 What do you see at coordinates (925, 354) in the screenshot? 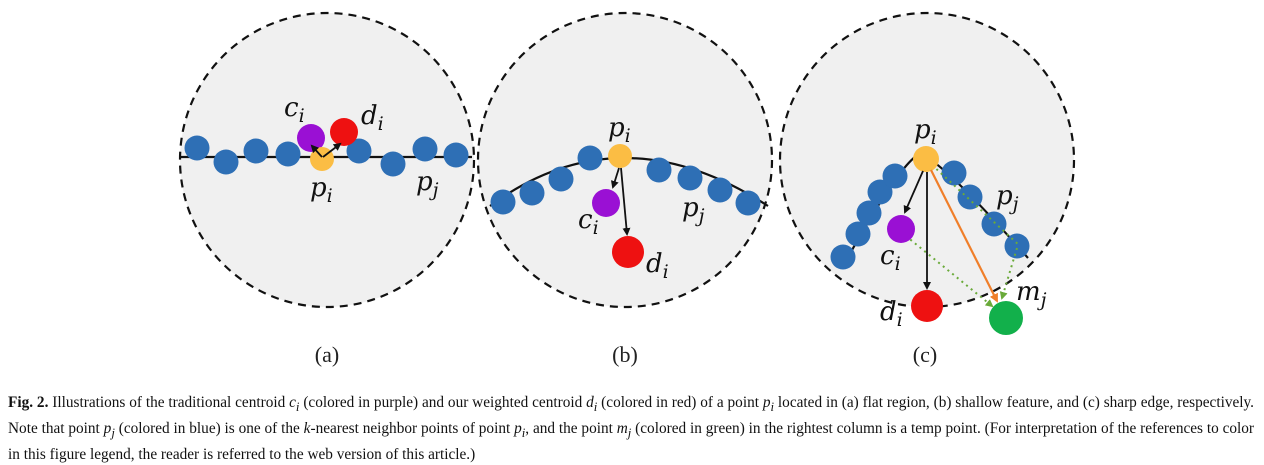
I see `panel-label-c: (c)` at bounding box center [925, 354].